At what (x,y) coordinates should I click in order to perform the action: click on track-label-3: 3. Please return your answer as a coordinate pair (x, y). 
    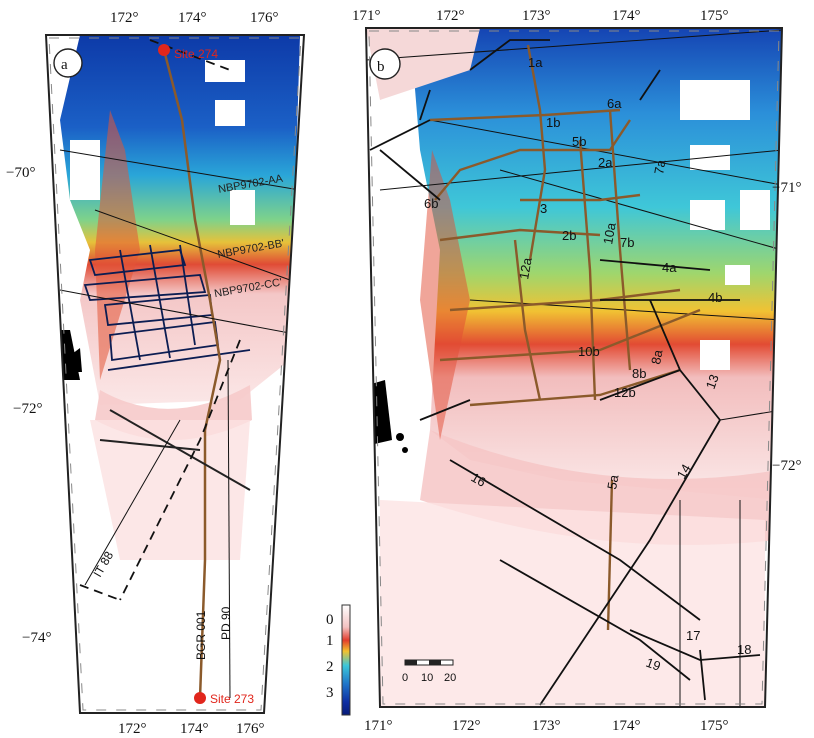
    Looking at the image, I should click on (543, 208).